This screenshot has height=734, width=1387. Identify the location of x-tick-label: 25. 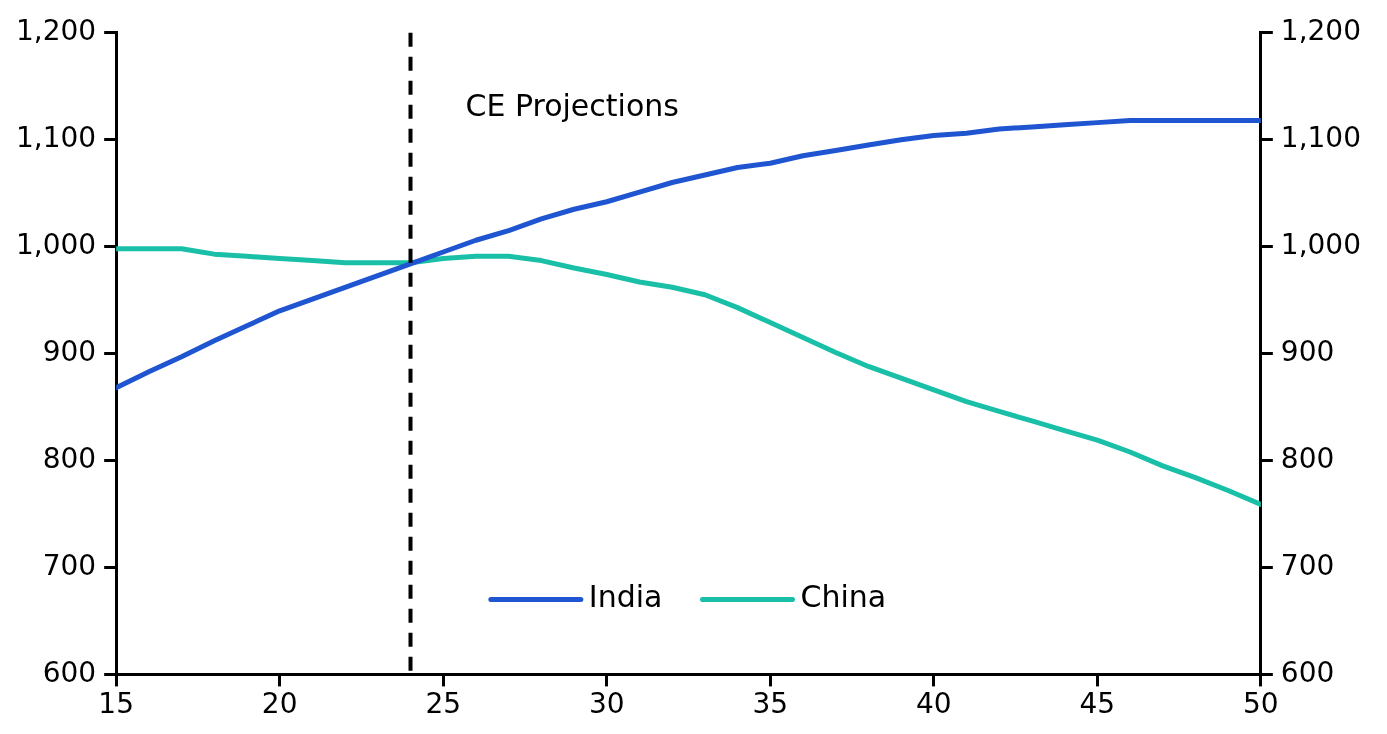
(443, 704).